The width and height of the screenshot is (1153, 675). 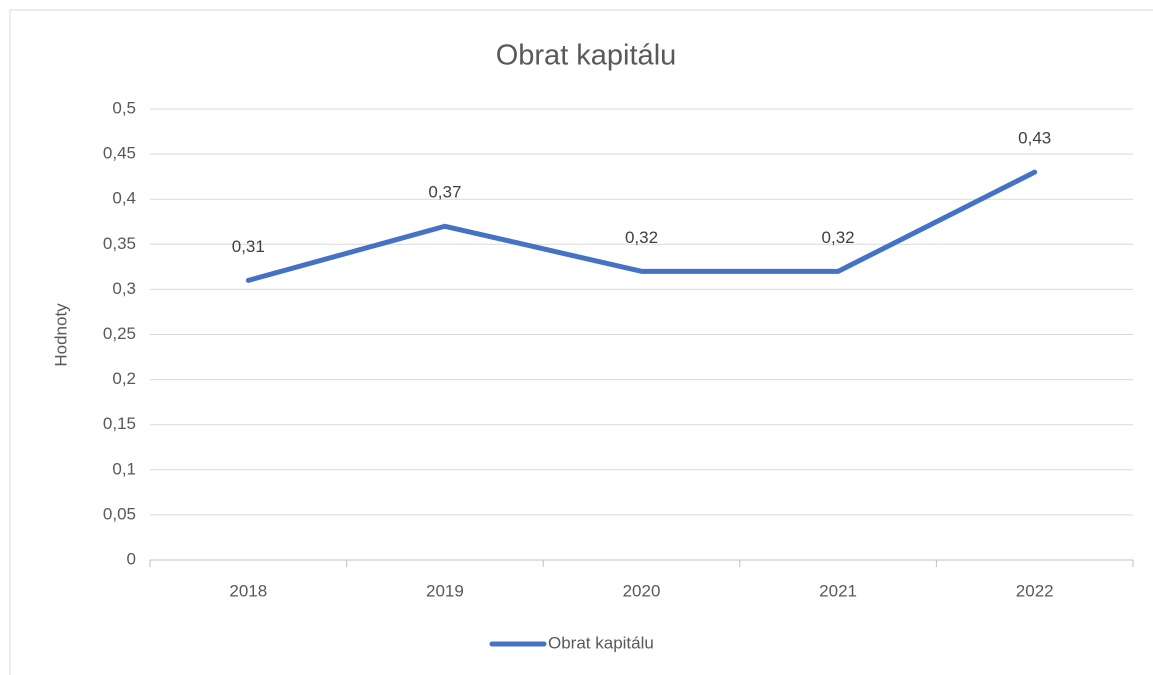 I want to click on y-tick-label: 0,35, so click(x=119, y=243).